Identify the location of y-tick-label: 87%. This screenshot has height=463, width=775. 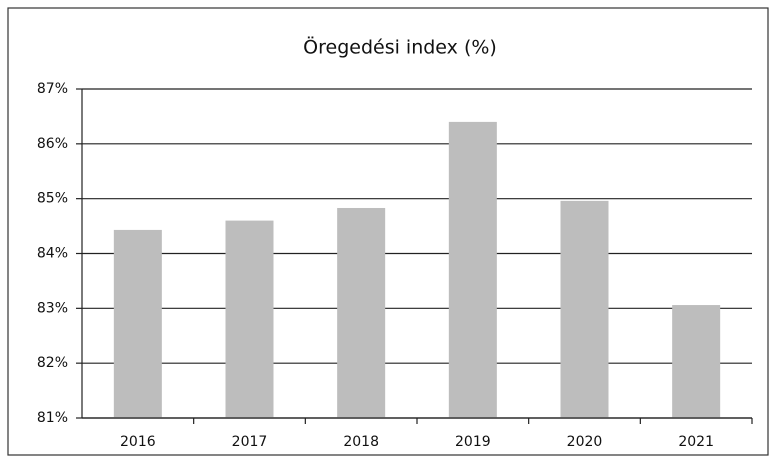
(52, 89).